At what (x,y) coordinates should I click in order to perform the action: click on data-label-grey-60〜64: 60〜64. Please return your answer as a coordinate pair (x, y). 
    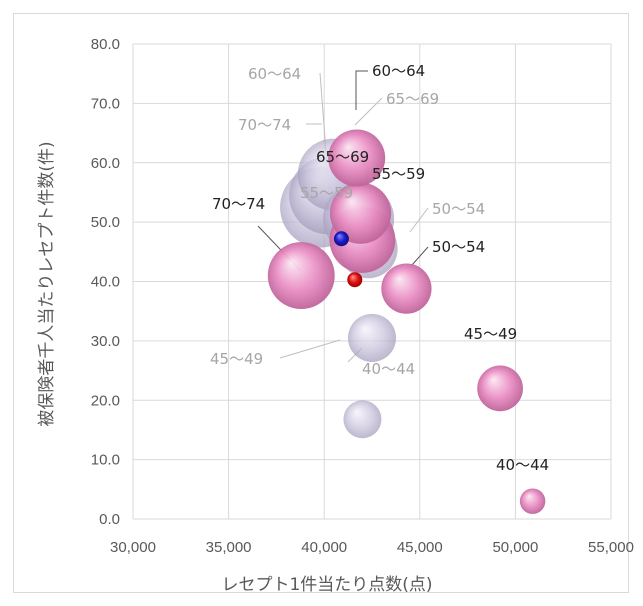
    Looking at the image, I should click on (274, 74).